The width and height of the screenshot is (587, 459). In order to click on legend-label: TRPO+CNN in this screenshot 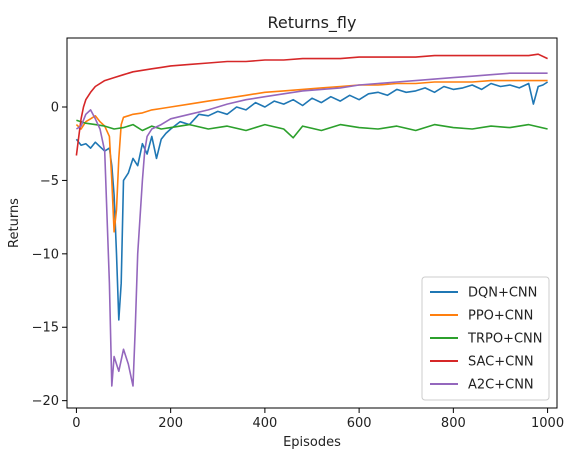, I will do `click(504, 339)`.